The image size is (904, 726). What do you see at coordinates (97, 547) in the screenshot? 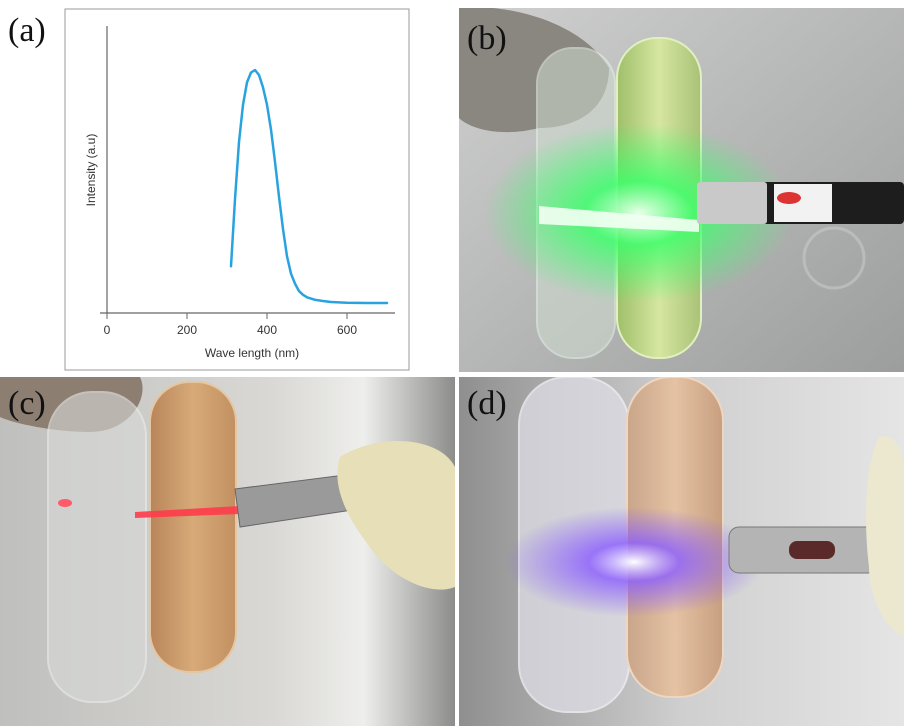
I see `clear-test-tube` at bounding box center [97, 547].